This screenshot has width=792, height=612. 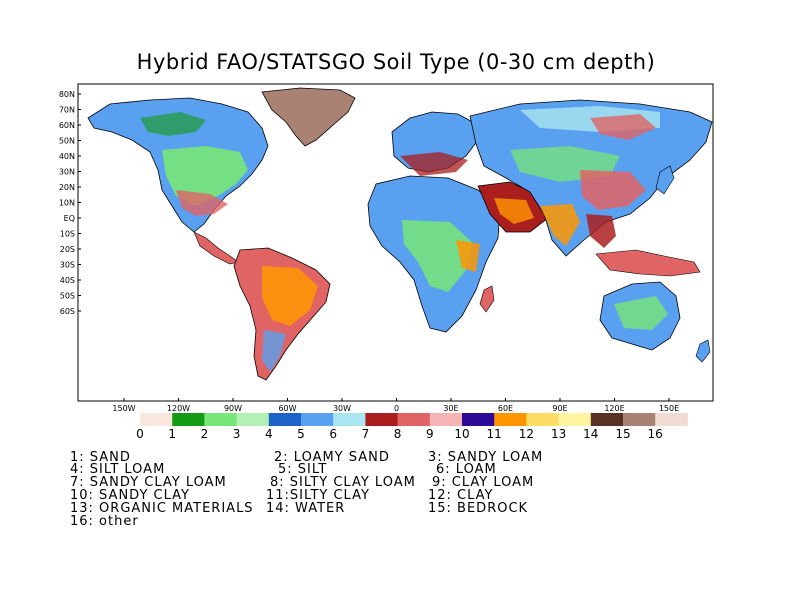 What do you see at coordinates (303, 469) in the screenshot?
I see `legend-item-5: 5: SILT` at bounding box center [303, 469].